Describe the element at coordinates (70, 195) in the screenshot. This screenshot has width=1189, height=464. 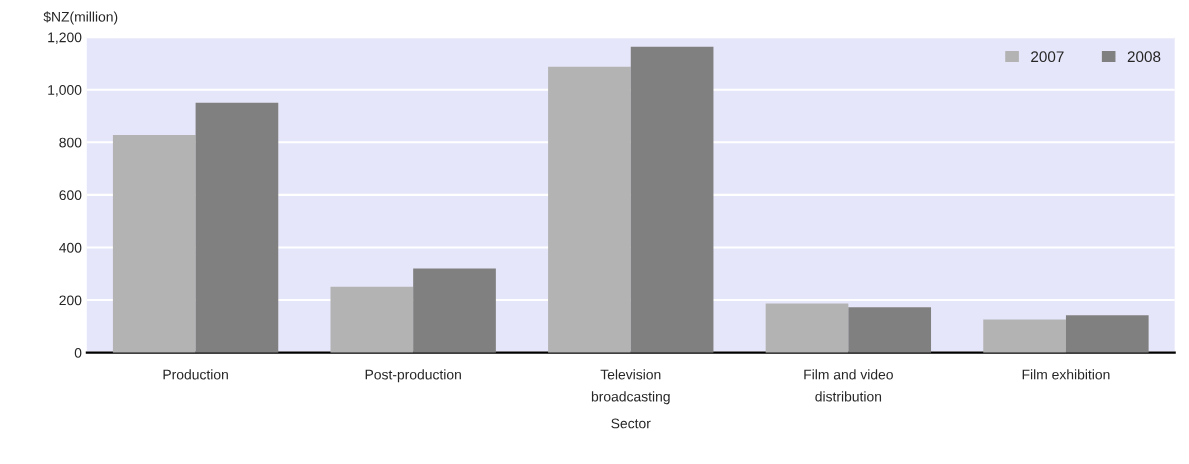
I see `y-tick-label: 600` at that location.